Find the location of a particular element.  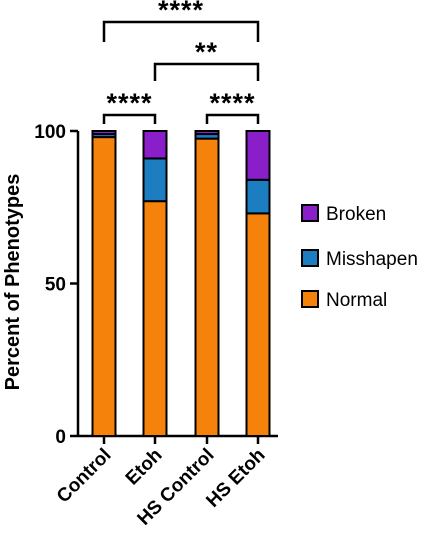

legend-label-normal: Normal is located at coordinates (356, 300).